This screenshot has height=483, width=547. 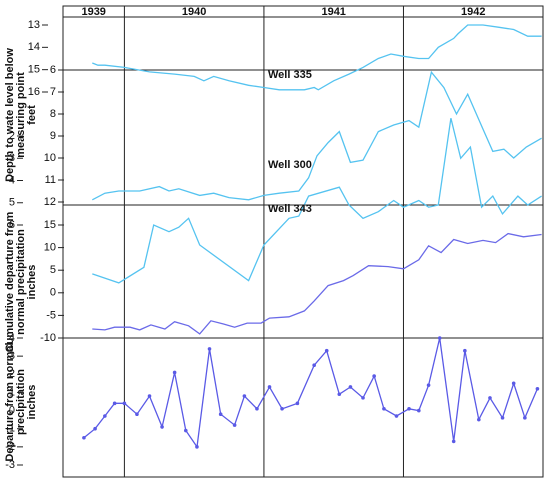 I want to click on y-tick-label: 12, so click(x=50, y=202).